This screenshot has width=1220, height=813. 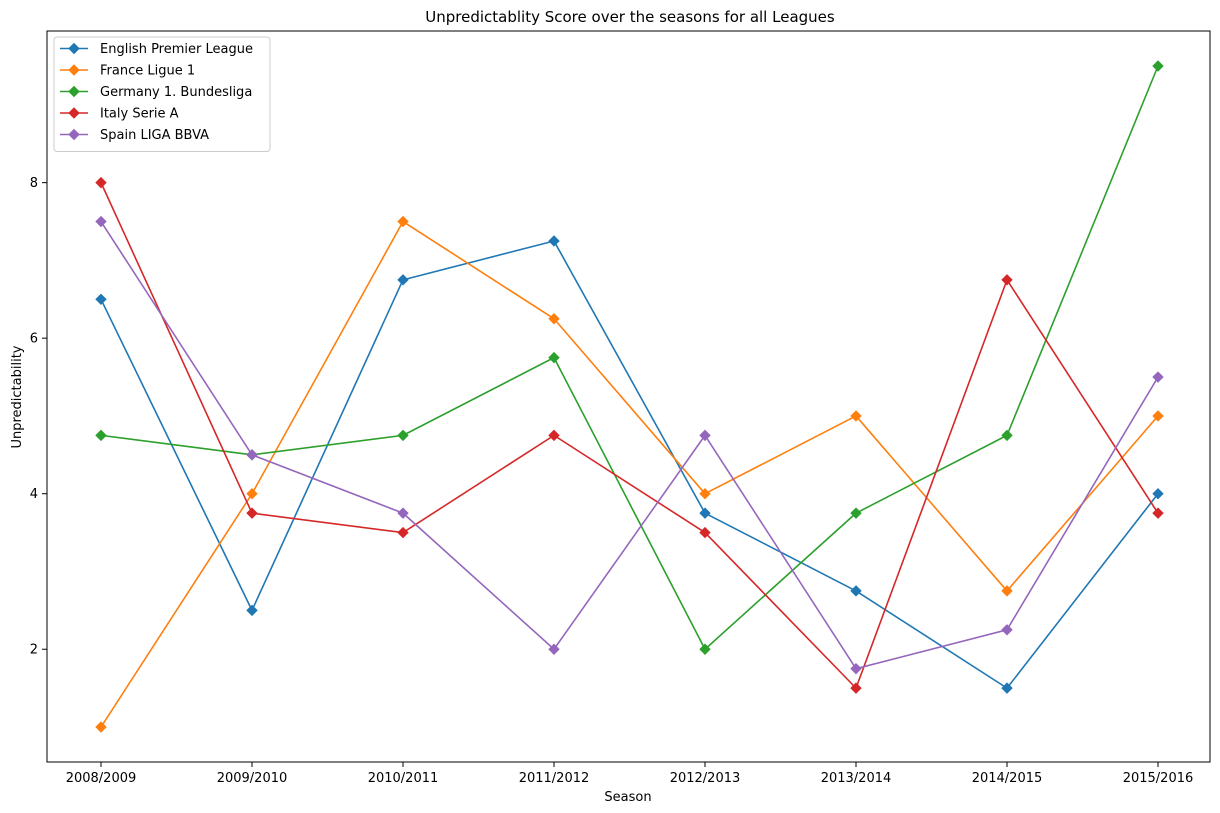 I want to click on x-tick-label: 2015/2016, so click(x=1158, y=778).